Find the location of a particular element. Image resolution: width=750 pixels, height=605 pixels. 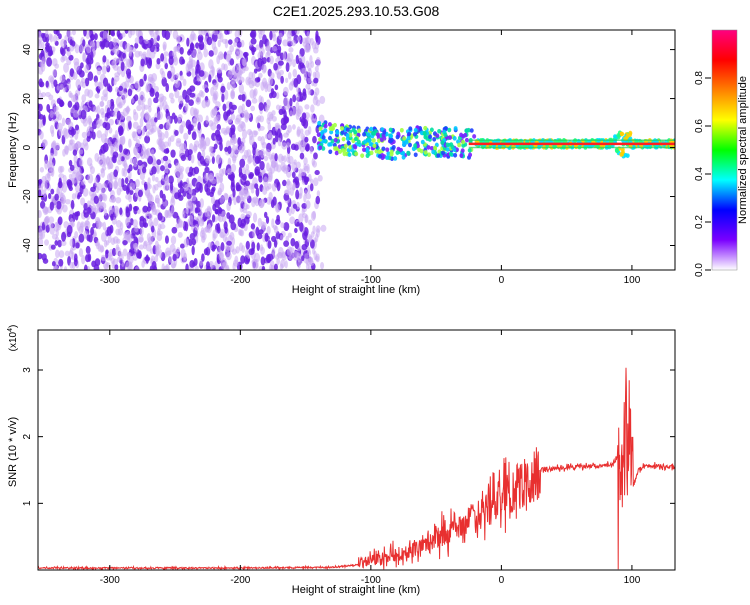

snr-x-label: Height of straight line (km) is located at coordinates (356, 590).